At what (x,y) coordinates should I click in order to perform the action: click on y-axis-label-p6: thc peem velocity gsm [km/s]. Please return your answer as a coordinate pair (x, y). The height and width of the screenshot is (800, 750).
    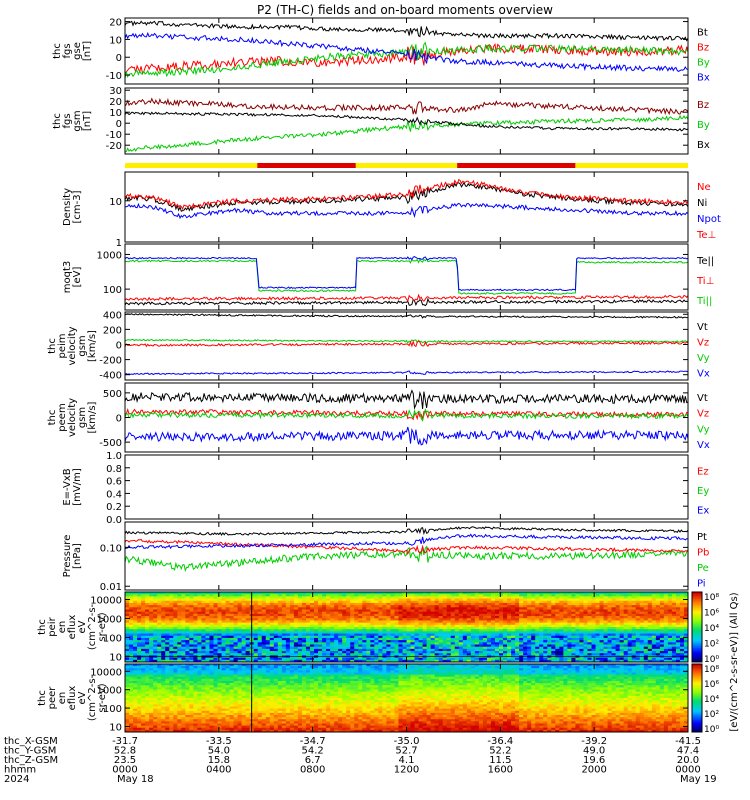
    Looking at the image, I should click on (72, 417).